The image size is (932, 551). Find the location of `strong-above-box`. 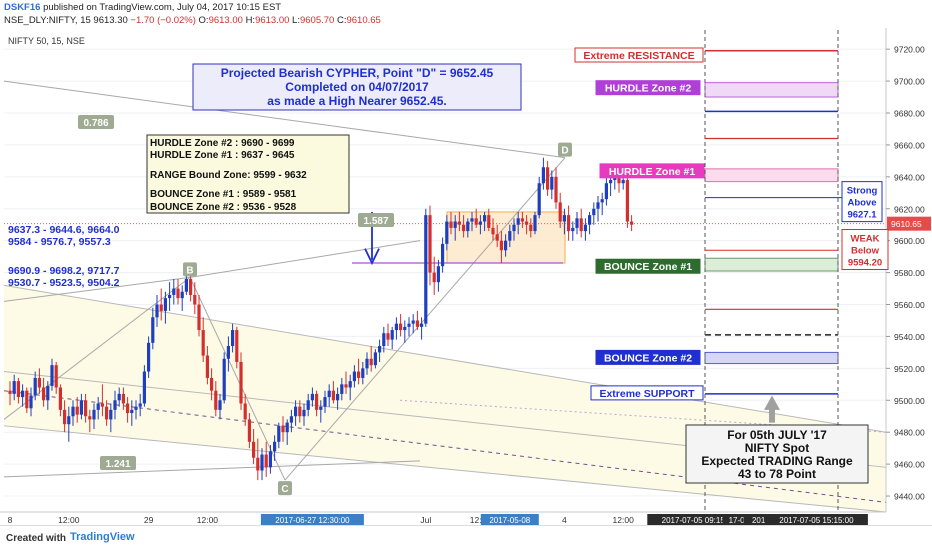

strong-above-box is located at coordinates (862, 202).